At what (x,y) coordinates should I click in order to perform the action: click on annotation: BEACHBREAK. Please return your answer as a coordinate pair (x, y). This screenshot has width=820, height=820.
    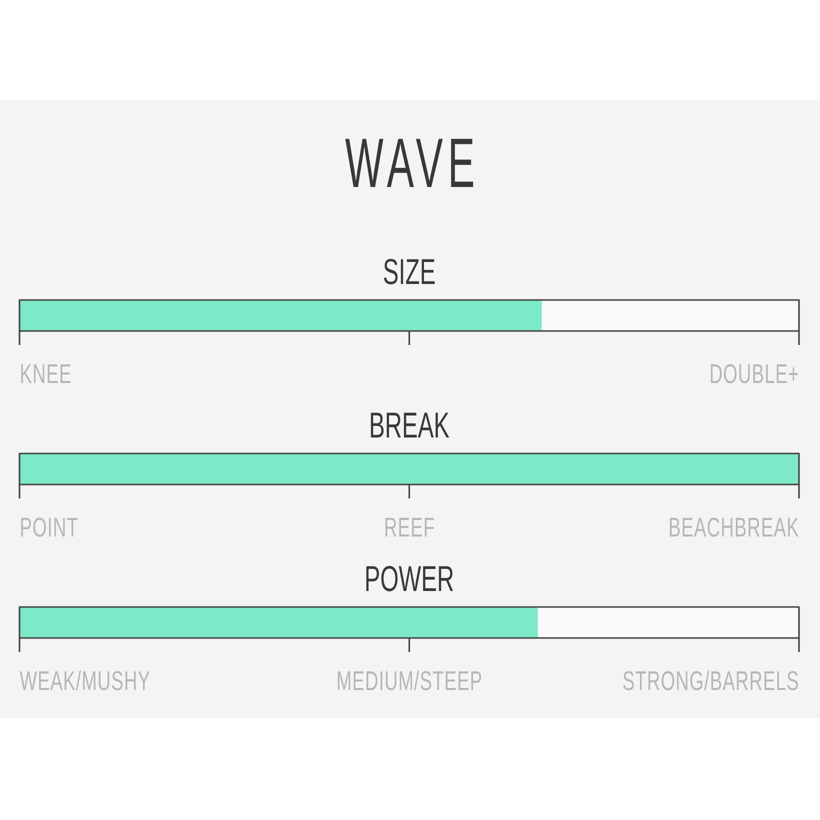
    Looking at the image, I should click on (734, 527).